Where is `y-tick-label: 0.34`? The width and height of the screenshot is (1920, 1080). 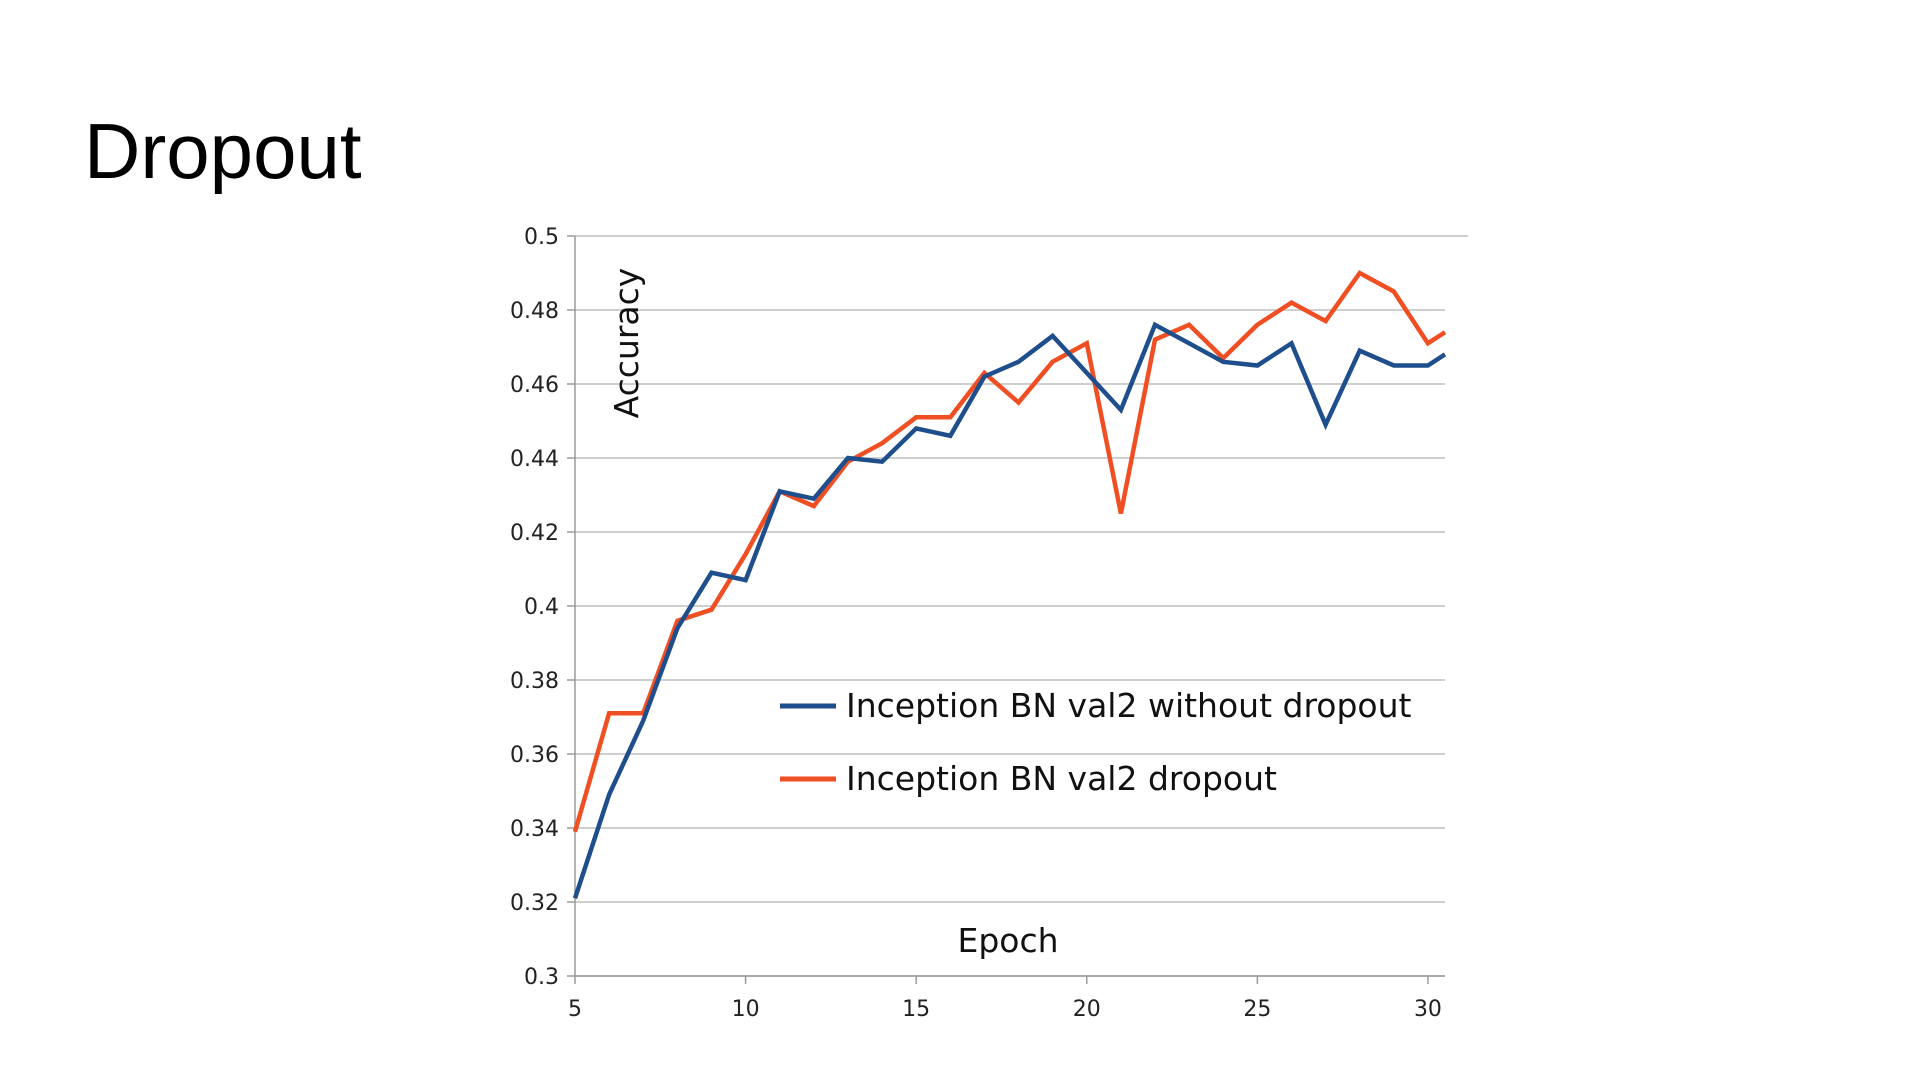
y-tick-label: 0.34 is located at coordinates (534, 829).